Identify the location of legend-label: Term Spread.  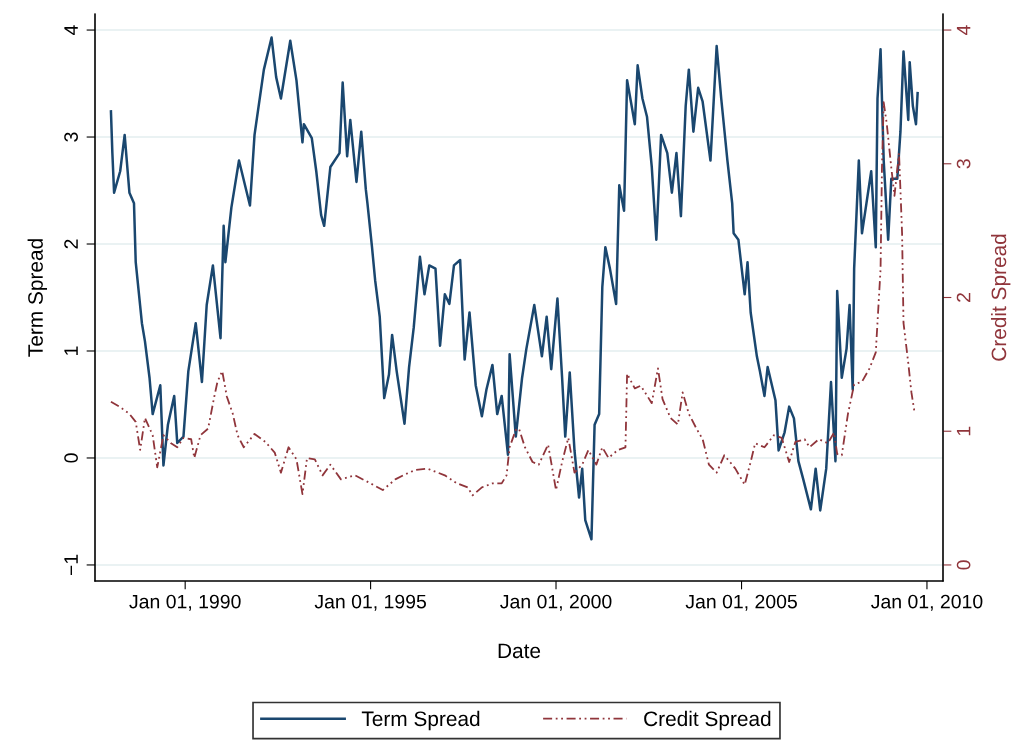
(420, 720).